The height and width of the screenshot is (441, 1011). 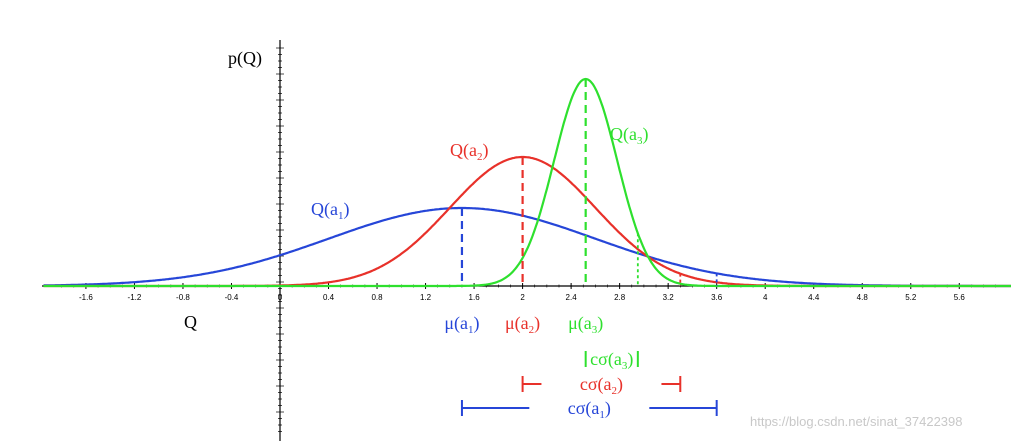 I want to click on x-tick-label: 5.6, so click(x=960, y=297).